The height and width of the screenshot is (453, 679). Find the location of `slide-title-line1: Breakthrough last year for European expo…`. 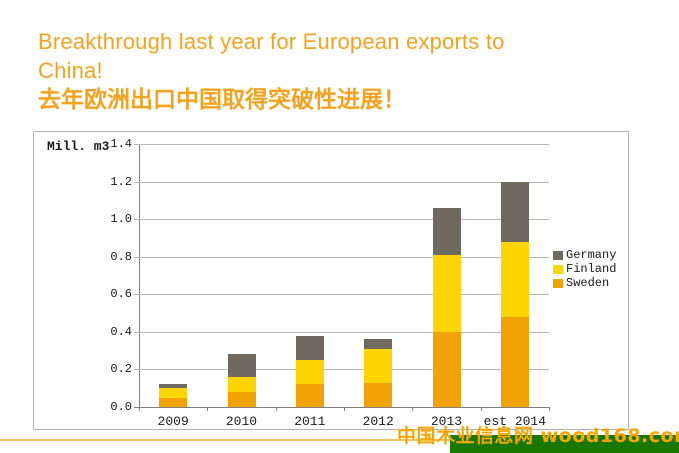

slide-title-line1: Breakthrough last year for European expo… is located at coordinates (271, 41).